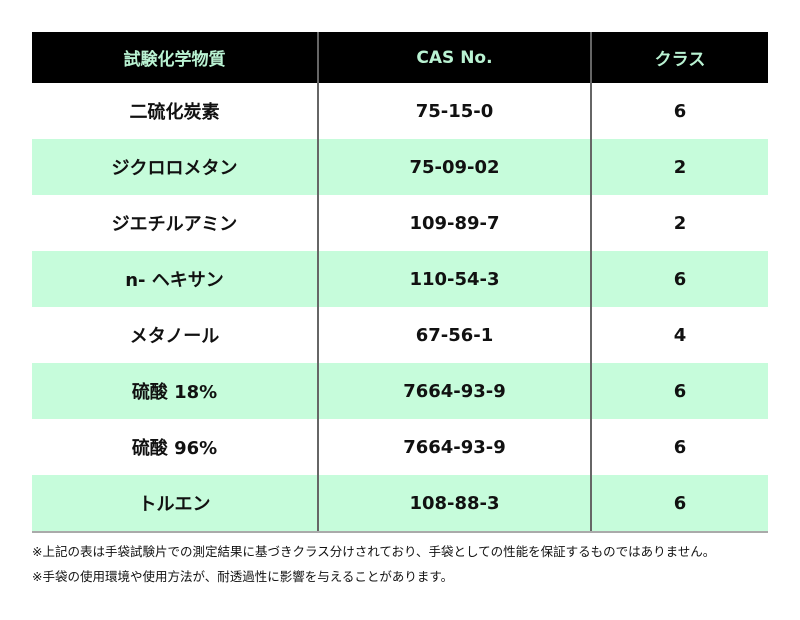 This screenshot has width=800, height=620. What do you see at coordinates (454, 57) in the screenshot?
I see `header-cas: CAS No.` at bounding box center [454, 57].